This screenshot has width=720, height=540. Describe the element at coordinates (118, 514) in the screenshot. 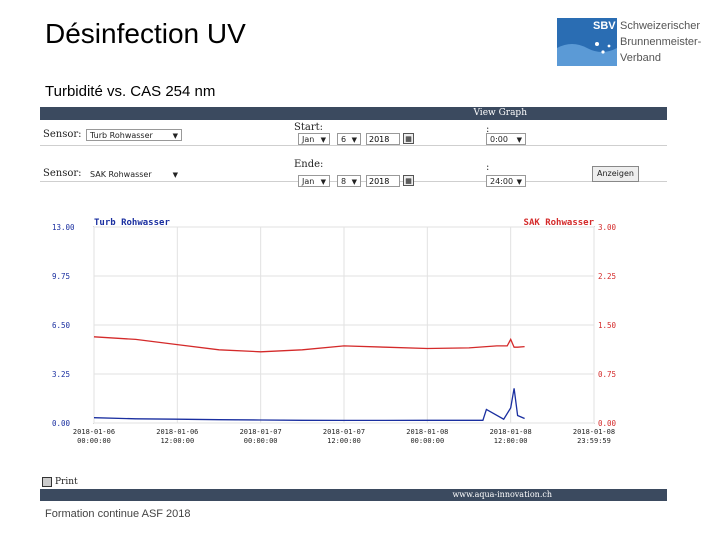

I see `slide-footer: Formation continue ASF 2018` at that location.